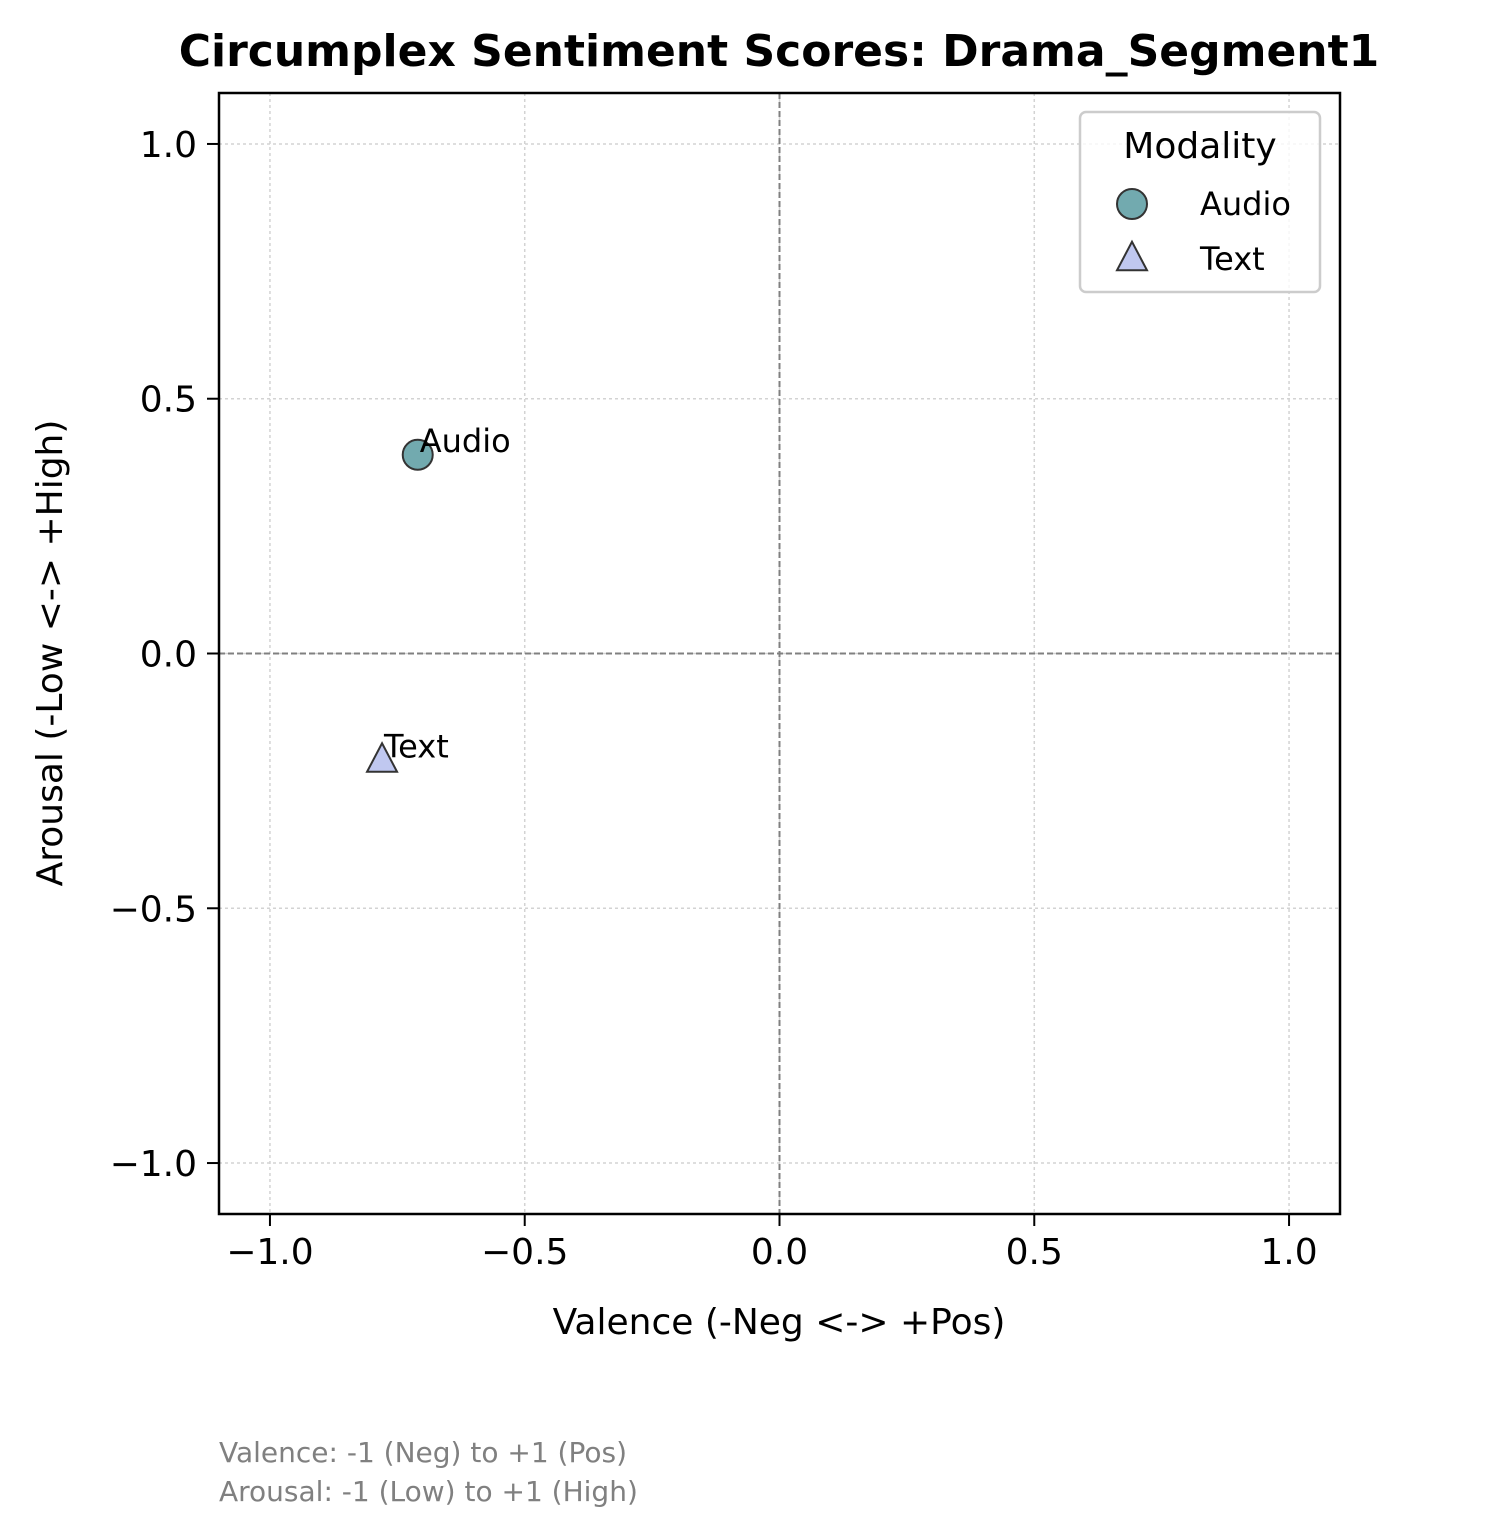  Describe the element at coordinates (779, 1322) in the screenshot. I see `x-axis-label: Valence (-Neg <-> +Pos)` at that location.